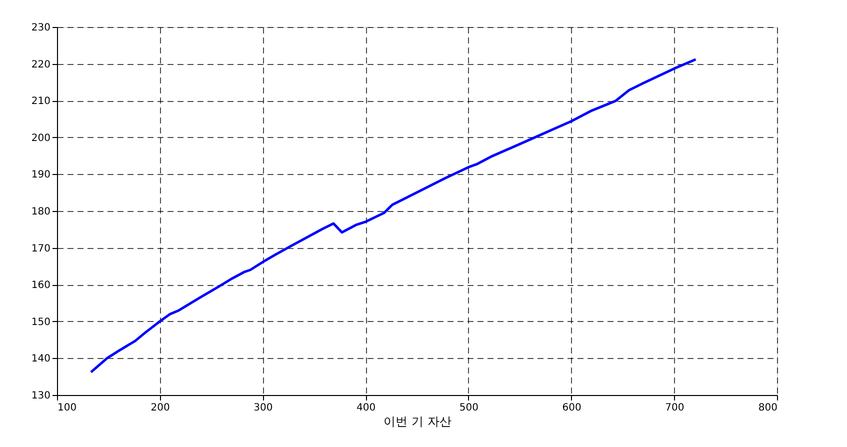 This screenshot has height=447, width=847. I want to click on x-tick-label: 300, so click(263, 408).